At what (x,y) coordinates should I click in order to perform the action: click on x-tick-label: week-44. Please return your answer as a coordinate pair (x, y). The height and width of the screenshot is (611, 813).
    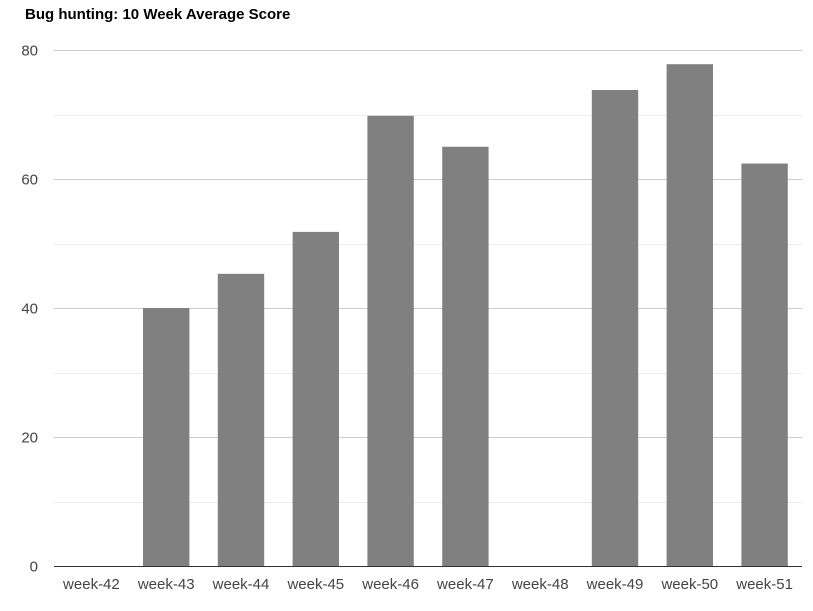
    Looking at the image, I should click on (241, 584).